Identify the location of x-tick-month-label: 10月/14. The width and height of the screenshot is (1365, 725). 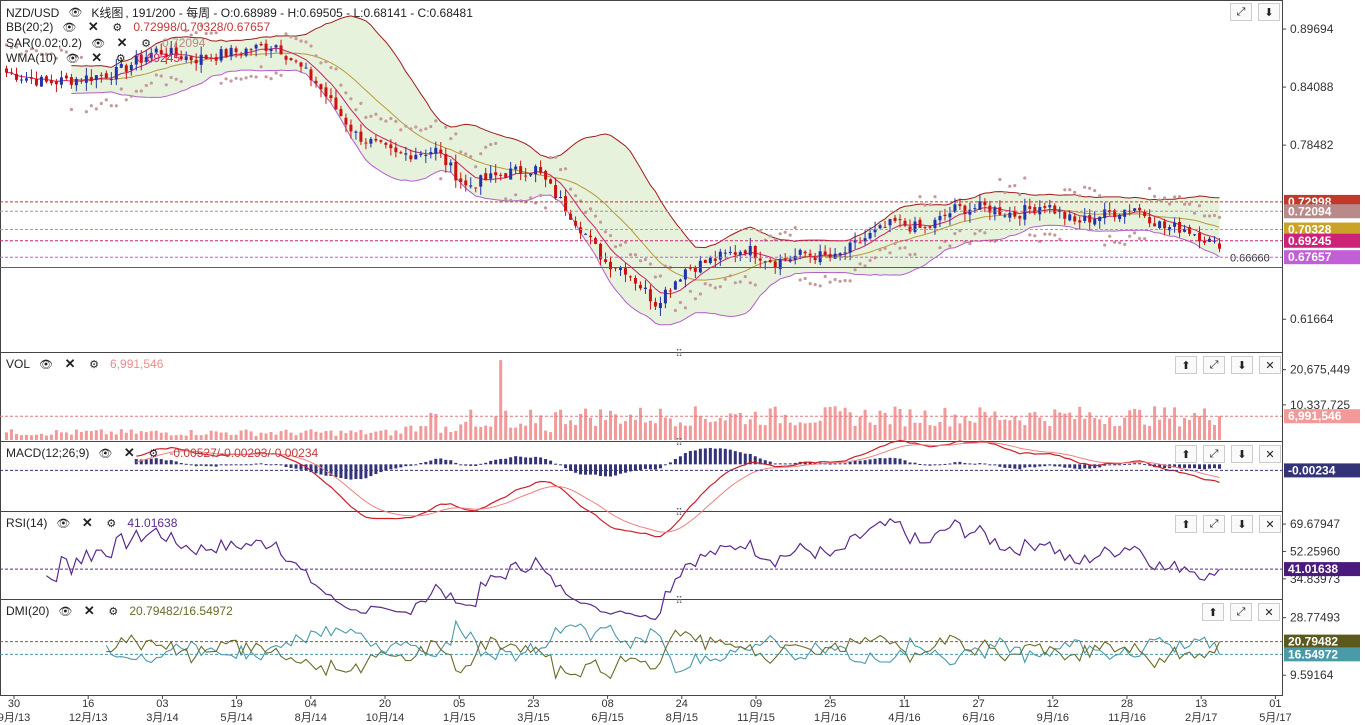
(385, 718).